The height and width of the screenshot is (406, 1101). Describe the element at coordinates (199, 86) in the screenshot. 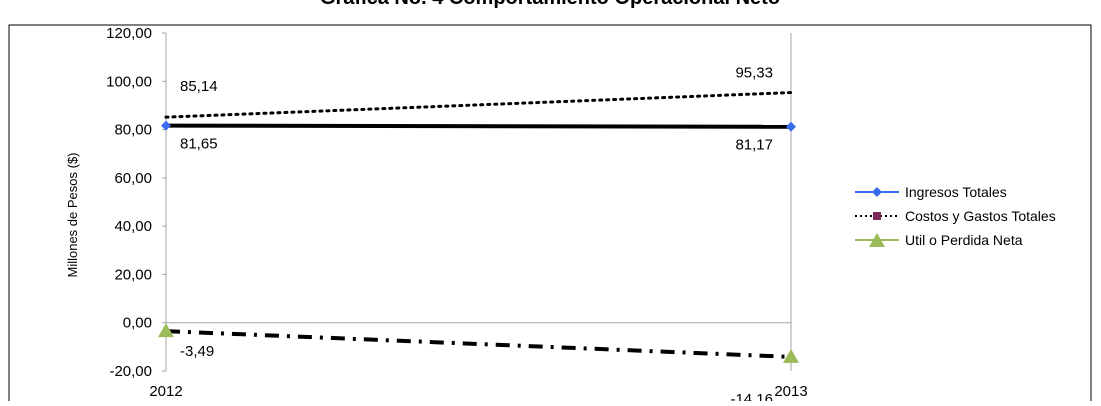

I see `data-label: 85,14` at that location.